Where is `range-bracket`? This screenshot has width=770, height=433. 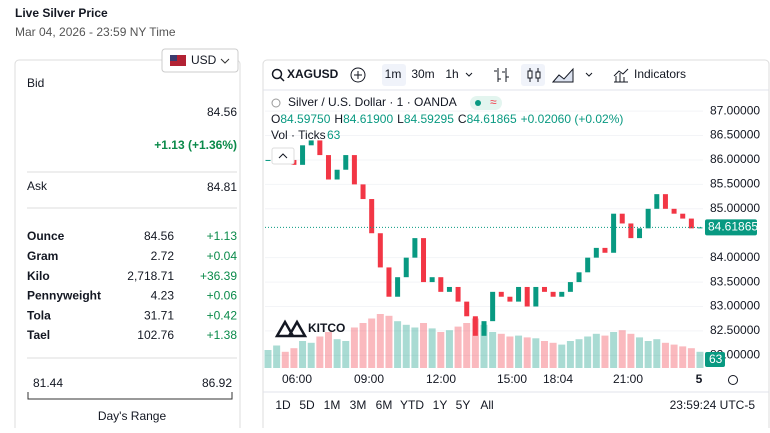
range-bracket is located at coordinates (130, 396).